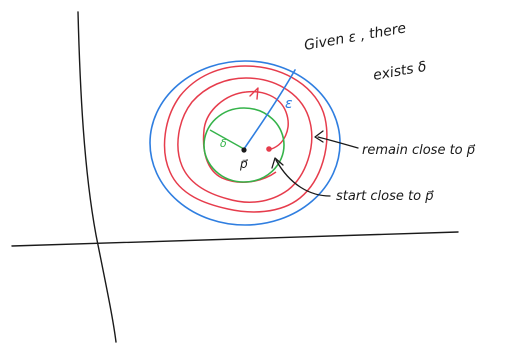 Image resolution: width=509 pixels, height=345 pixels. Describe the element at coordinates (338, 142) in the screenshot. I see `remain-close-arrow` at that location.